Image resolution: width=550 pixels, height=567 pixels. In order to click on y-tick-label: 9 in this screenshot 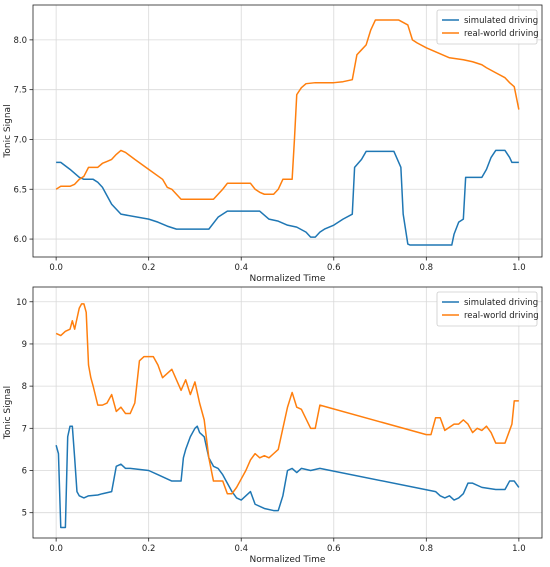, I will do `click(24, 345)`.